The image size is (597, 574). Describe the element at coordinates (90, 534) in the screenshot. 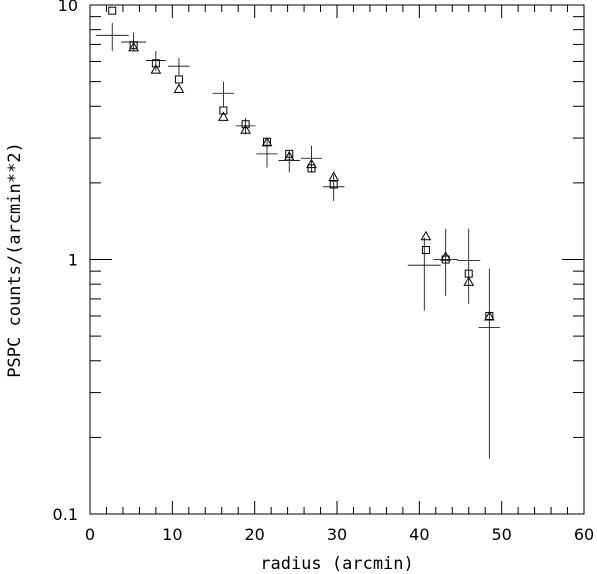

I see `x-tick-label: 0` at that location.